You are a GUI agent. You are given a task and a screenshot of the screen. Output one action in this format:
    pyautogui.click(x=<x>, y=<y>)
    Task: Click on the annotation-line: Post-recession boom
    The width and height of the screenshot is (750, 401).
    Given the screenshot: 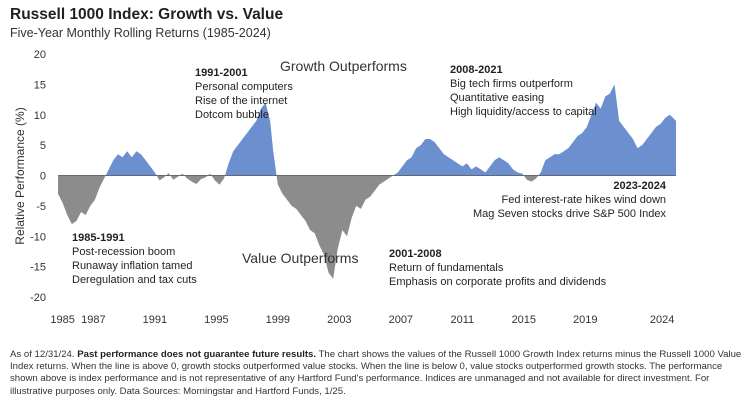 What is the action you would take?
    pyautogui.click(x=123, y=252)
    